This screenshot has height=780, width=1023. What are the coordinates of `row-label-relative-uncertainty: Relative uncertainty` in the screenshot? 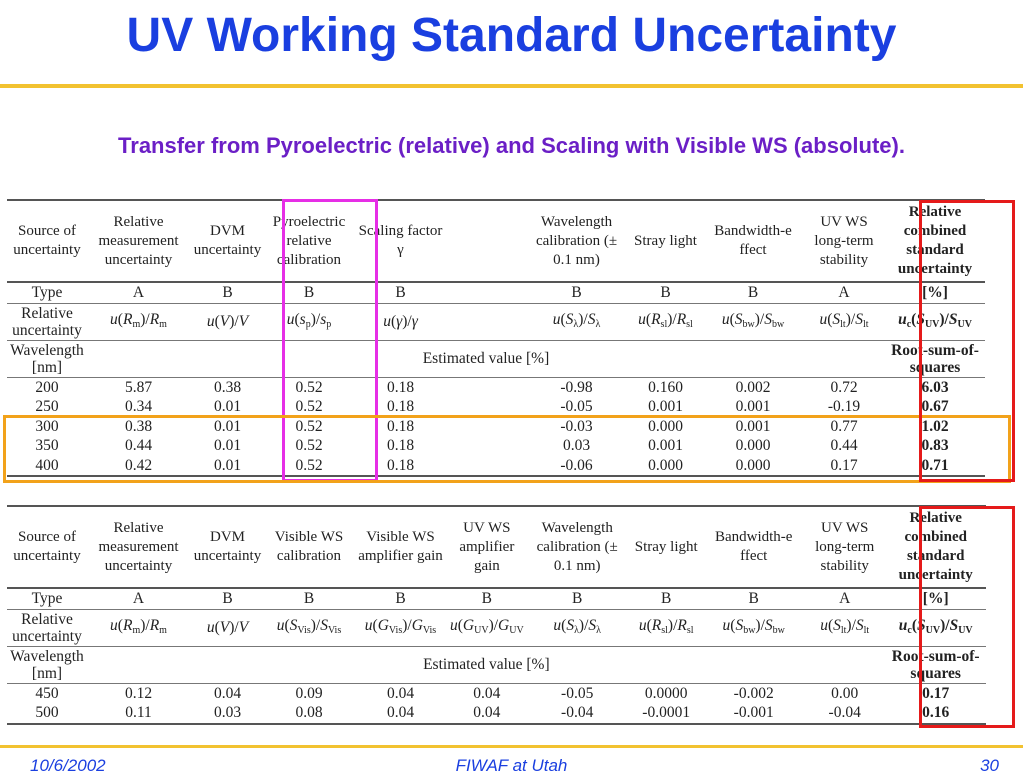 It's located at (47, 321).